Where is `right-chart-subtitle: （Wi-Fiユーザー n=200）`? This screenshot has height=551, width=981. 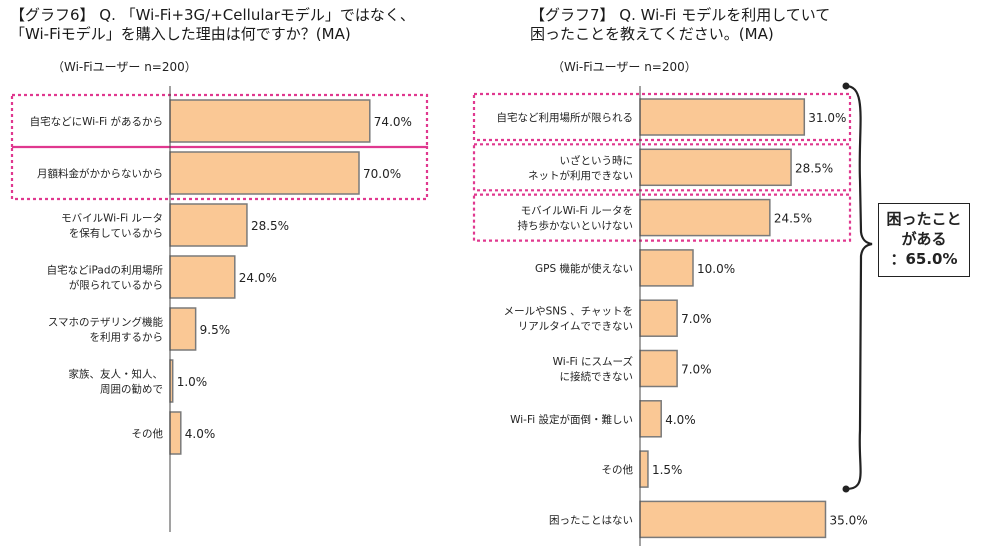
right-chart-subtitle: （Wi-Fiユーザー n=200） is located at coordinates (624, 67).